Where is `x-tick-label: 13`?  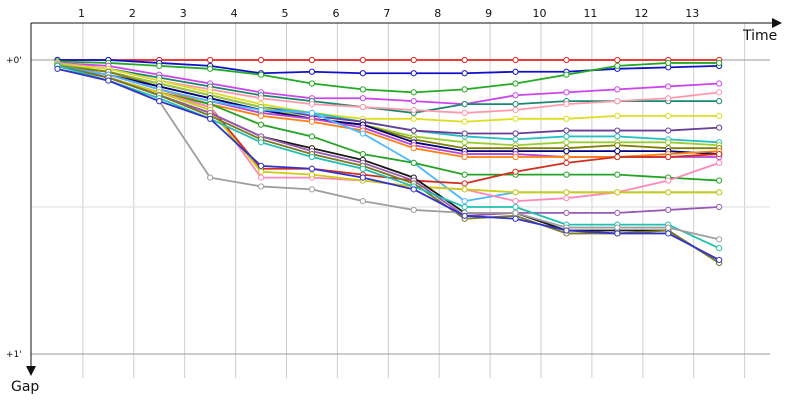
x-tick-label: 13 is located at coordinates (692, 13).